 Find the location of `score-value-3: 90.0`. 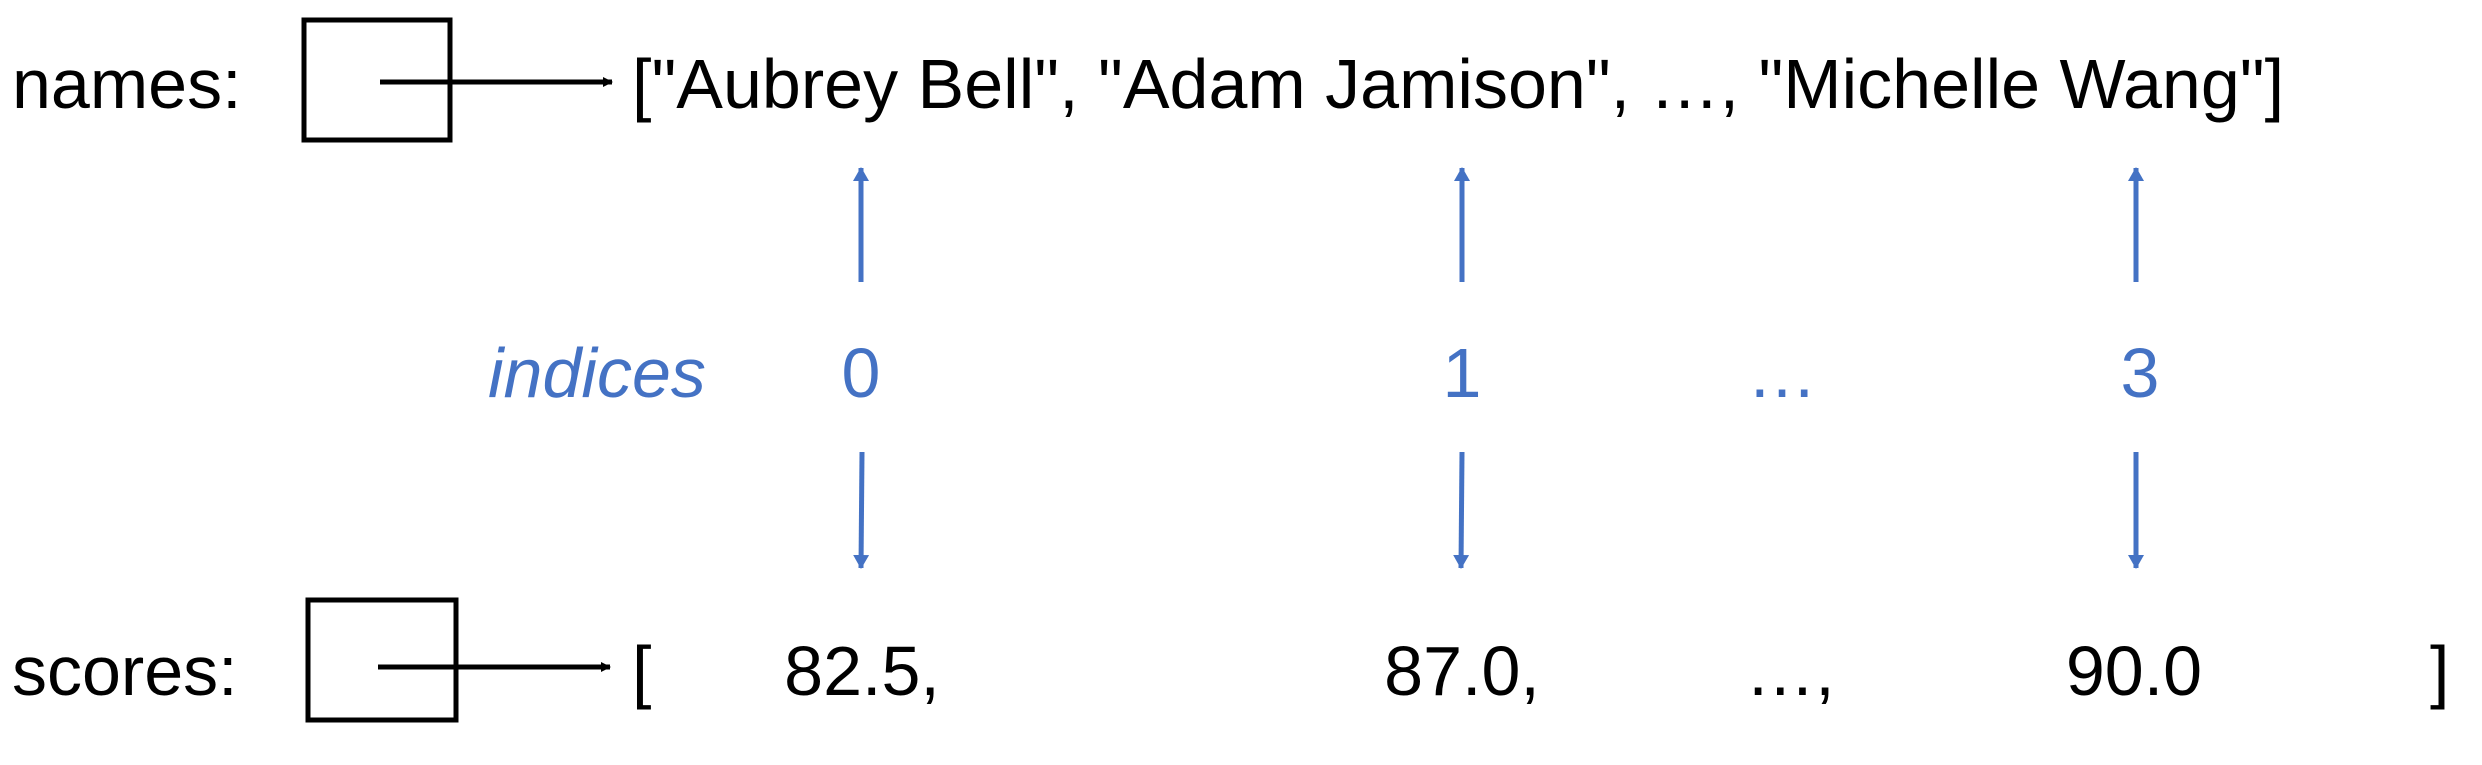

score-value-3: 90.0 is located at coordinates (2134, 671).